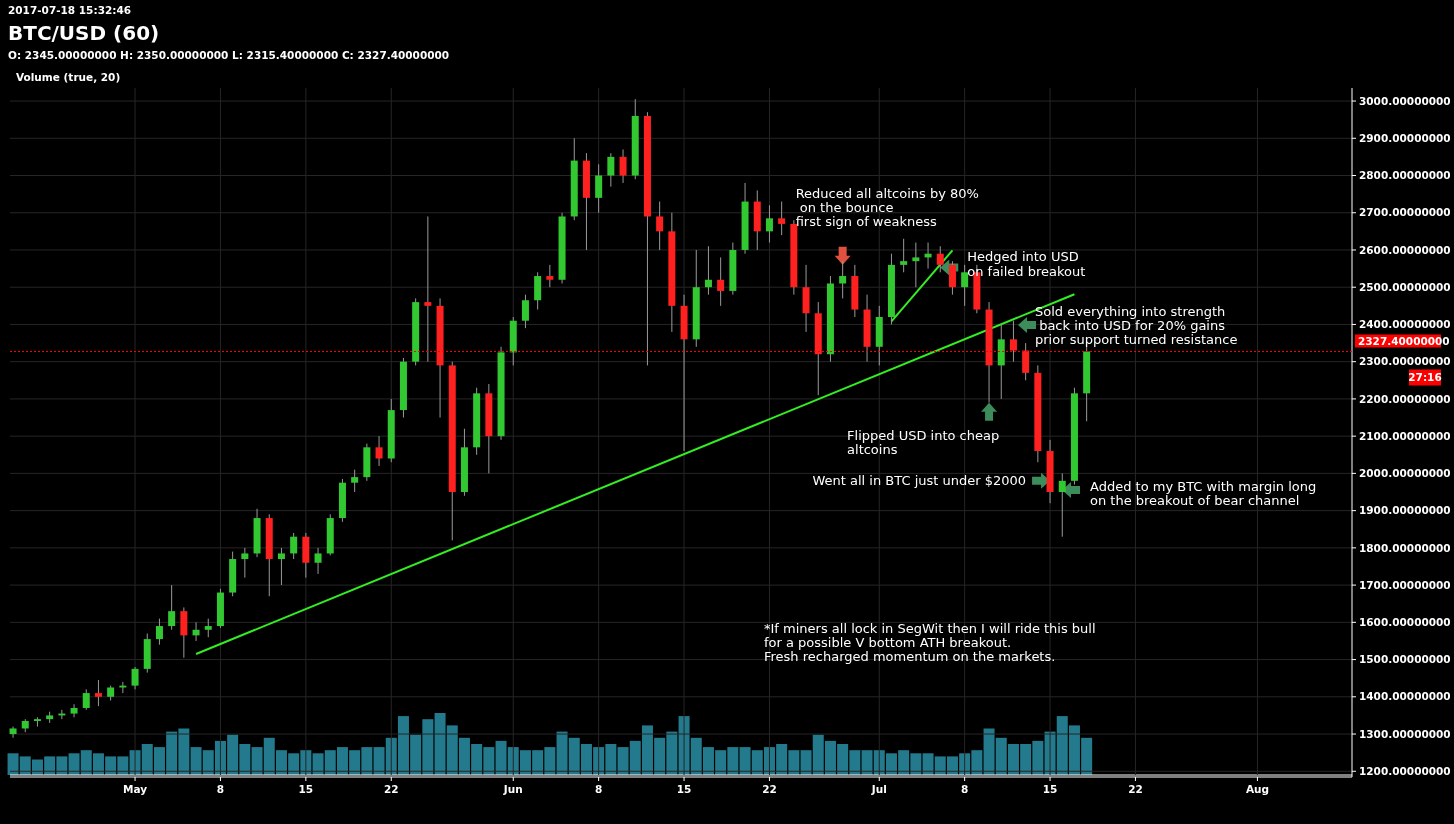 This screenshot has width=1454, height=824. I want to click on chart-title: BTC/USD (60), so click(84, 33).